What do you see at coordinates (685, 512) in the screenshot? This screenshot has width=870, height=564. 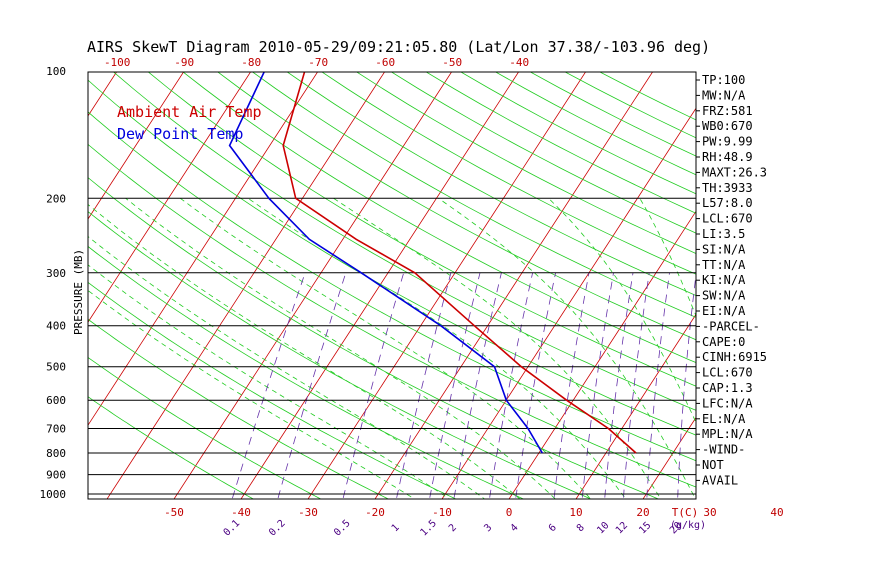 I see `x-axis-unit: T(C)` at bounding box center [685, 512].